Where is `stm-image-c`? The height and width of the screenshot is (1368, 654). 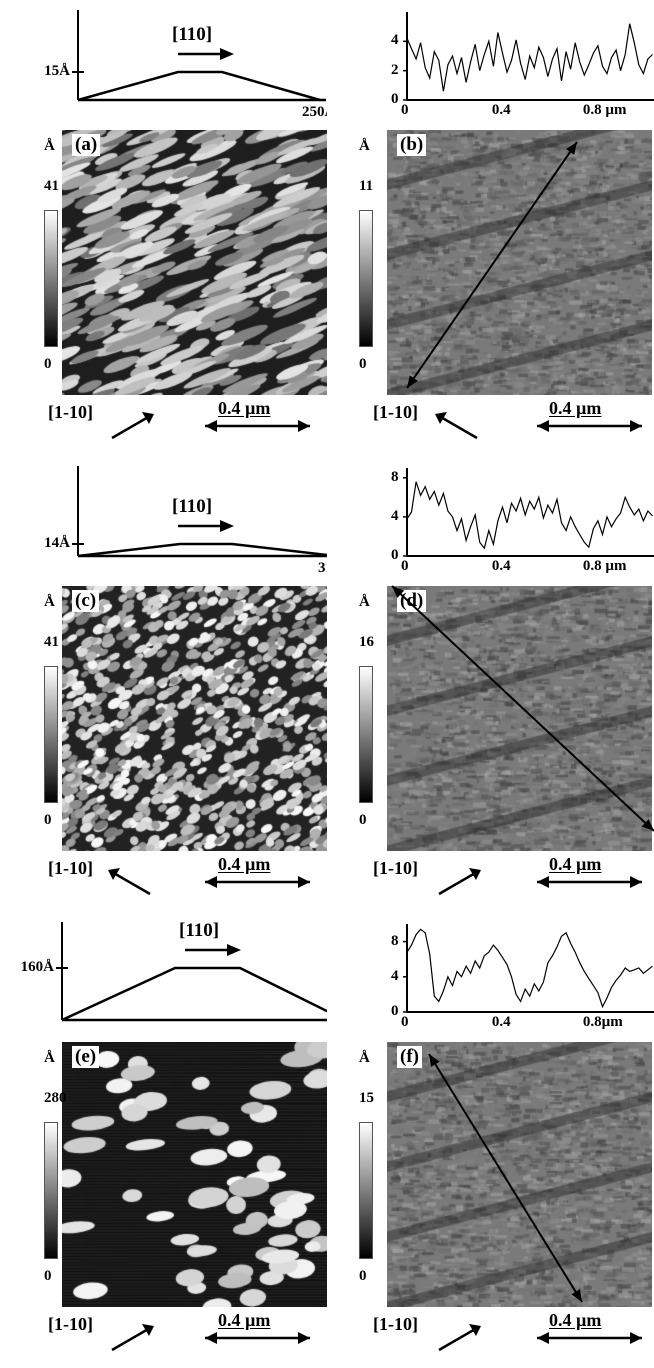
stm-image-c is located at coordinates (194, 718).